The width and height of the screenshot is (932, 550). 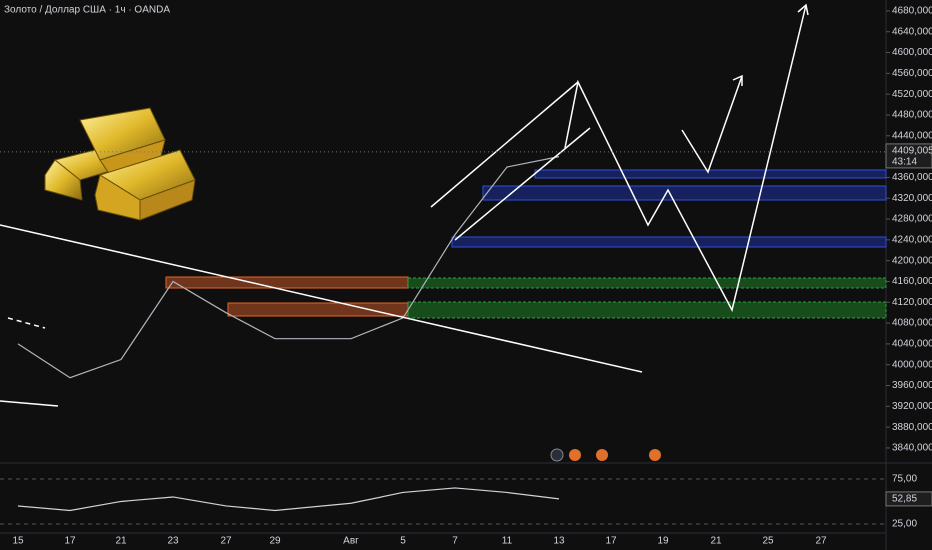 What do you see at coordinates (275, 541) in the screenshot?
I see `x-tick-label: 29` at bounding box center [275, 541].